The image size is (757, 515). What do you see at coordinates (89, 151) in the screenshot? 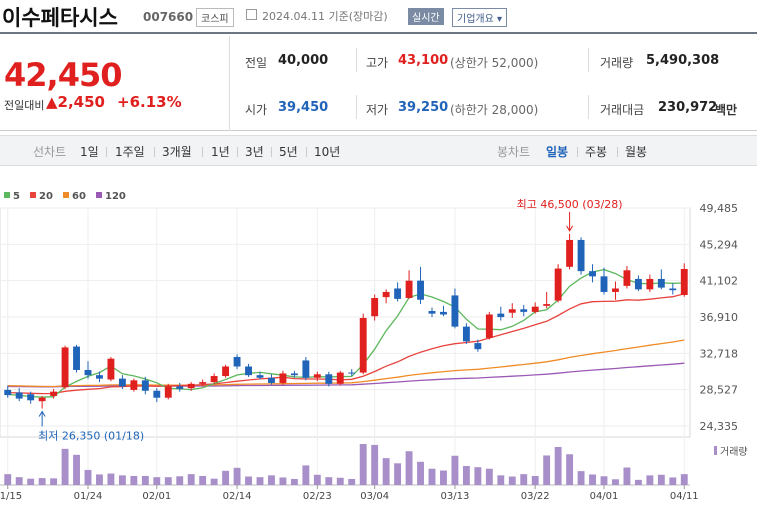
I see `tab-1d: 1일` at bounding box center [89, 151].